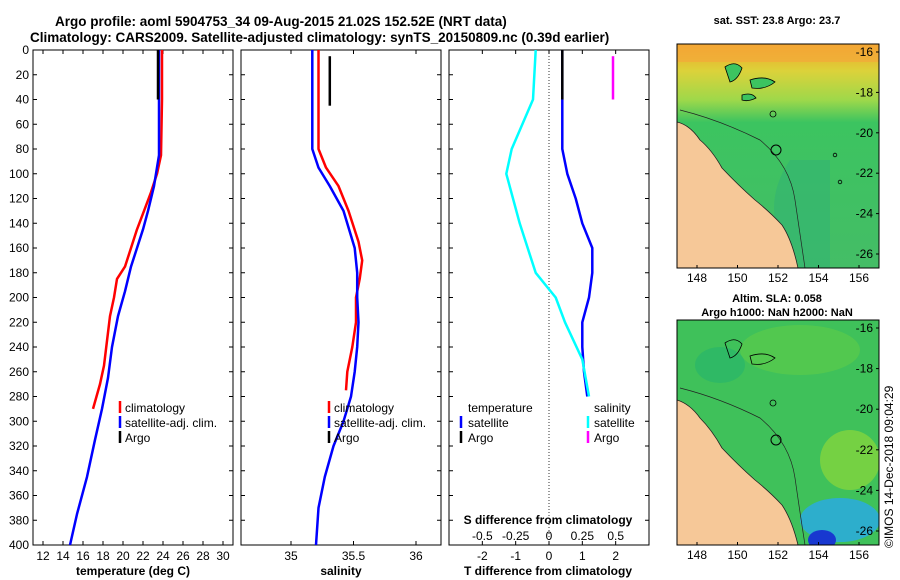 Image resolution: width=900 pixels, height=580 pixels. I want to click on x-tick-label: 30, so click(223, 556).